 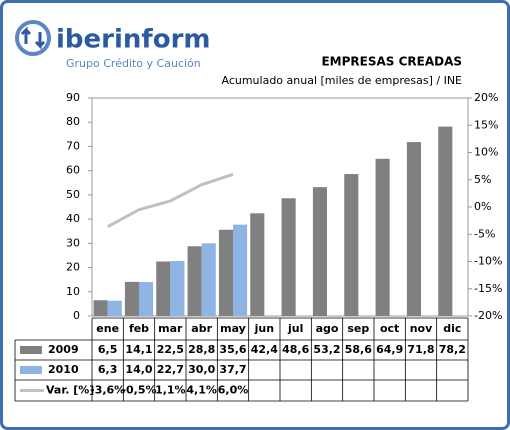 I want to click on table-value: 28,8, so click(x=201, y=349).